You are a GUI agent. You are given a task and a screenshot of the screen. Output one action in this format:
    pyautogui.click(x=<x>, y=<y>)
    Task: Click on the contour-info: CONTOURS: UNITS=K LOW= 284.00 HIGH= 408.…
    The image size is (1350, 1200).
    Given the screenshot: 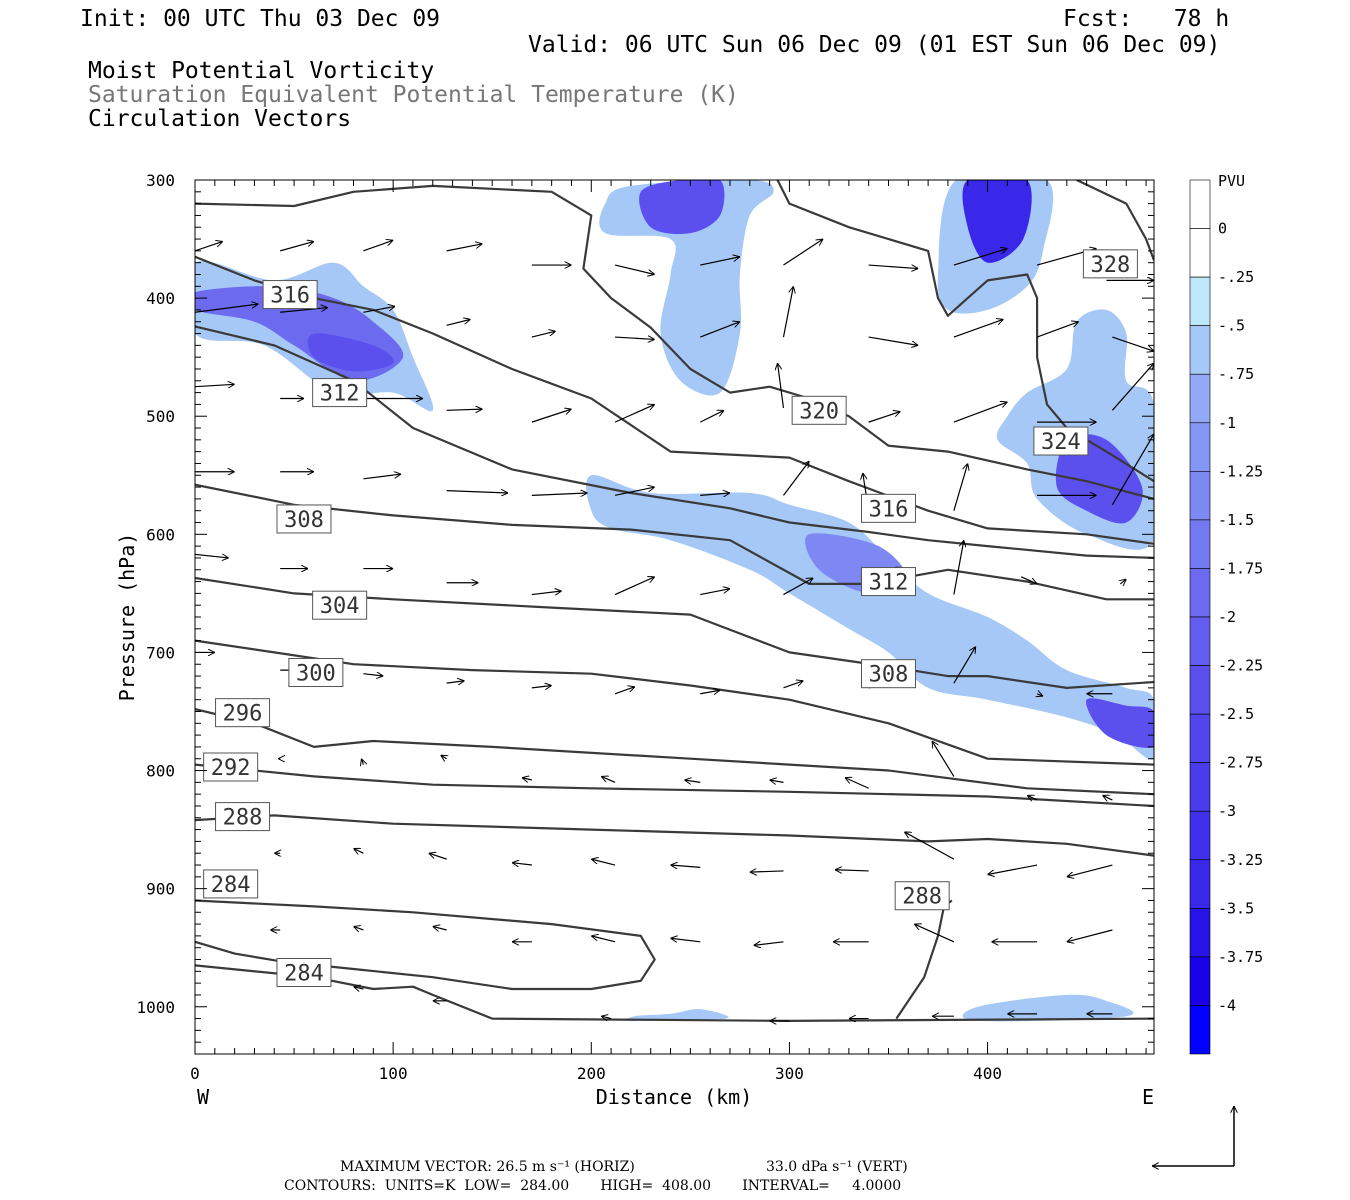 What is the action you would take?
    pyautogui.click(x=592, y=1186)
    